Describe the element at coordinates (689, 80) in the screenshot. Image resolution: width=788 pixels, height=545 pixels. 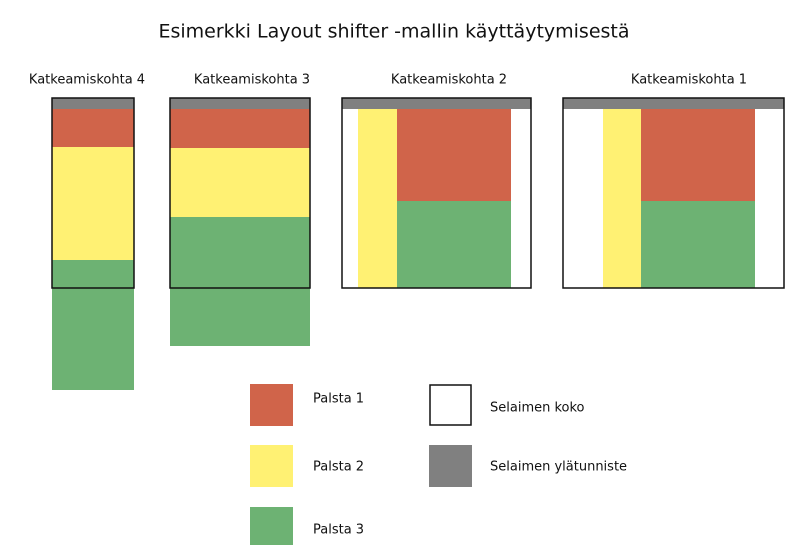
I see `panel-label: Katkeamiskohta 1` at that location.